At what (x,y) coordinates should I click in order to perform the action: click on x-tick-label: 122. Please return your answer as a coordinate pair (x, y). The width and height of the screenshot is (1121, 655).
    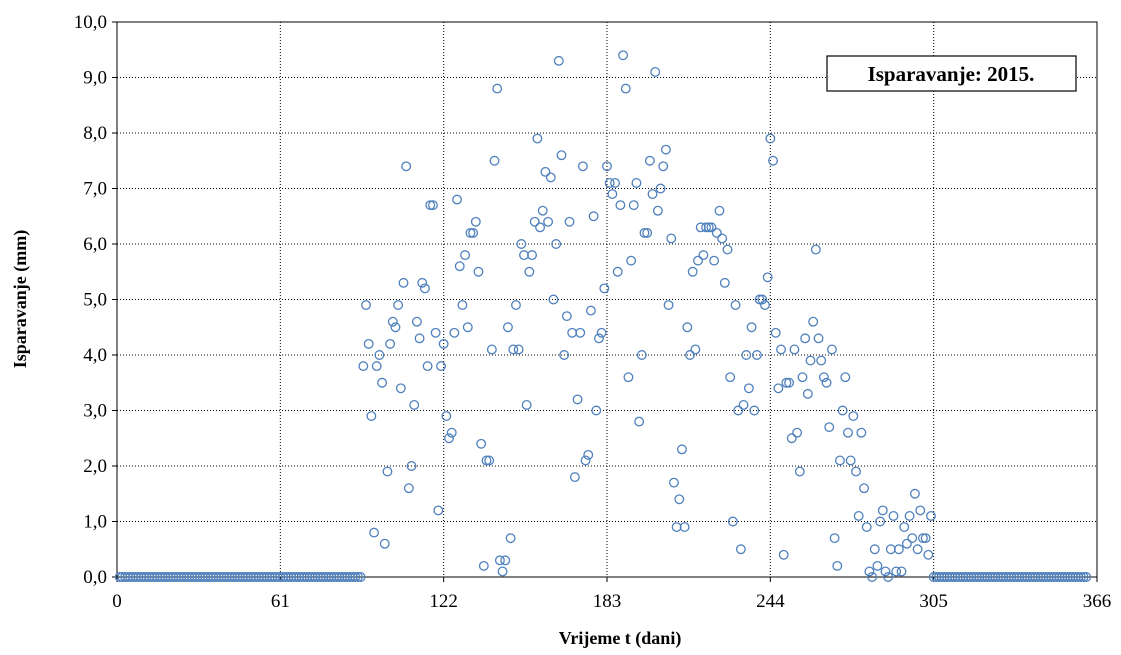
    Looking at the image, I should click on (443, 601).